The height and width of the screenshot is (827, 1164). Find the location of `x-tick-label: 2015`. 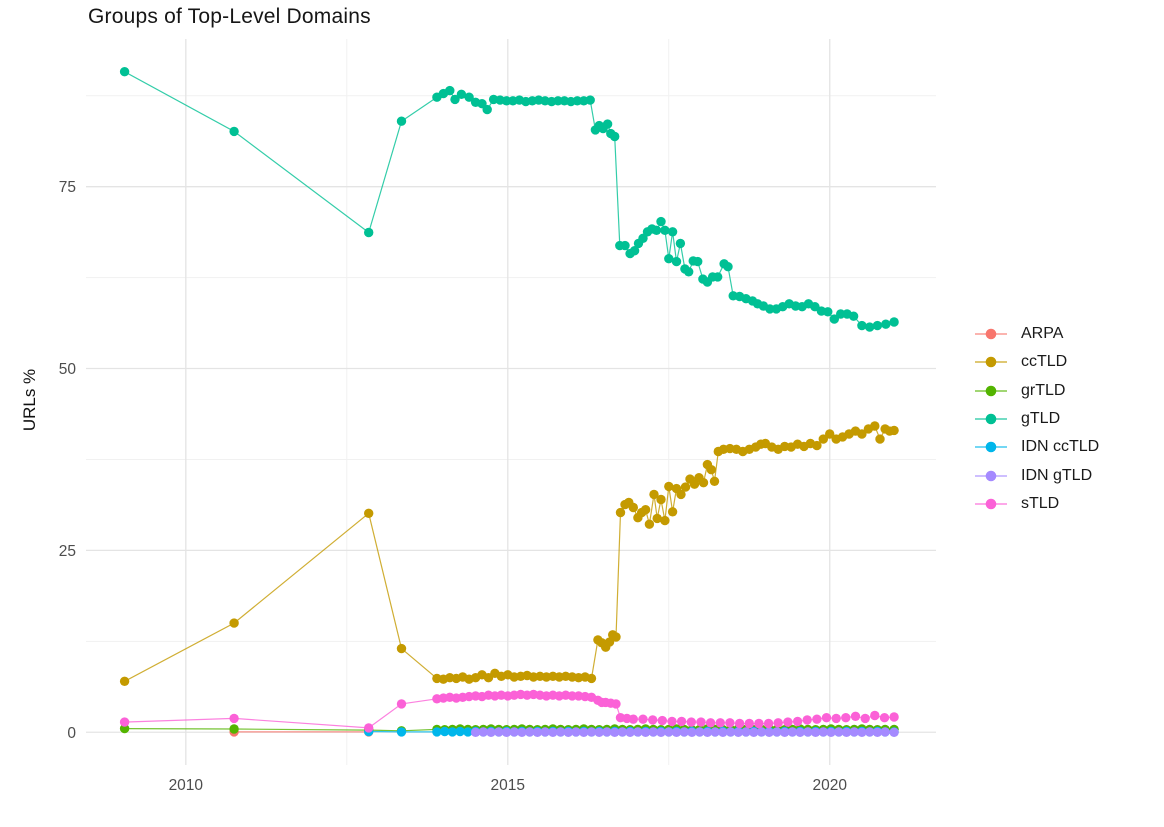

x-tick-label: 2015 is located at coordinates (508, 785).